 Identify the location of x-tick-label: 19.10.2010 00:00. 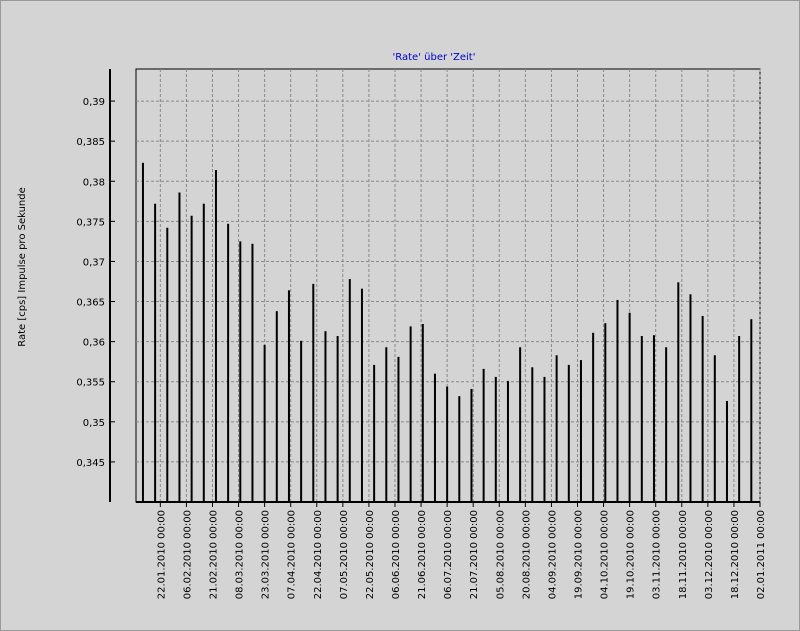
(631, 554).